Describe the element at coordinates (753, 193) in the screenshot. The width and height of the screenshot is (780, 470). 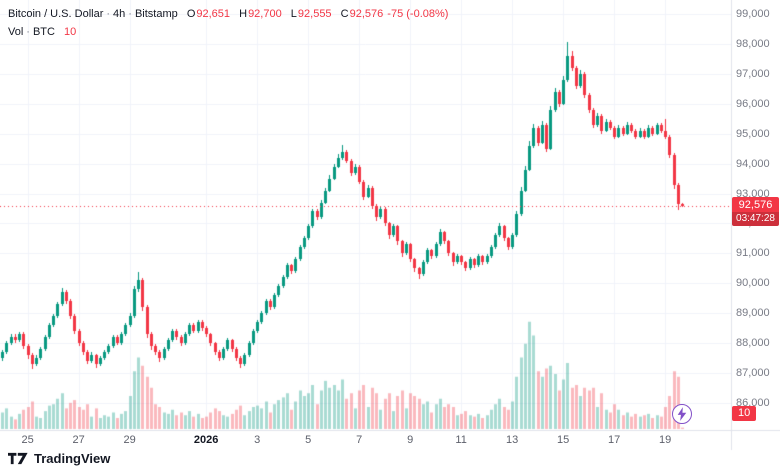
I see `price-axis-label: 93,000` at that location.